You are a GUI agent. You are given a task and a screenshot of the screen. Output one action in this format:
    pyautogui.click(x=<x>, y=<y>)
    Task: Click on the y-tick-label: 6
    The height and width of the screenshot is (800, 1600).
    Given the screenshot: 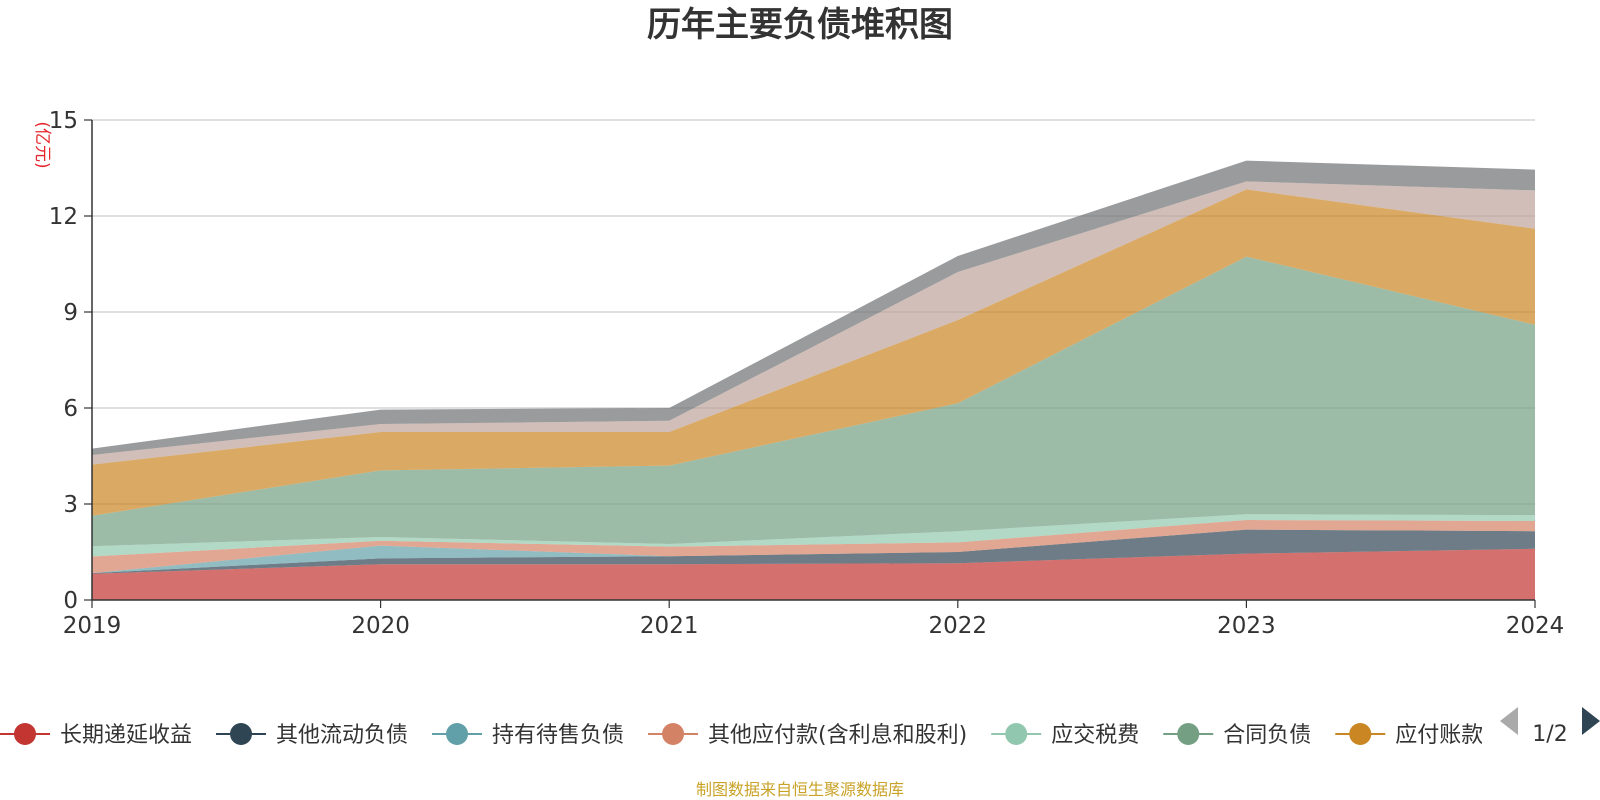 What is the action you would take?
    pyautogui.click(x=70, y=409)
    